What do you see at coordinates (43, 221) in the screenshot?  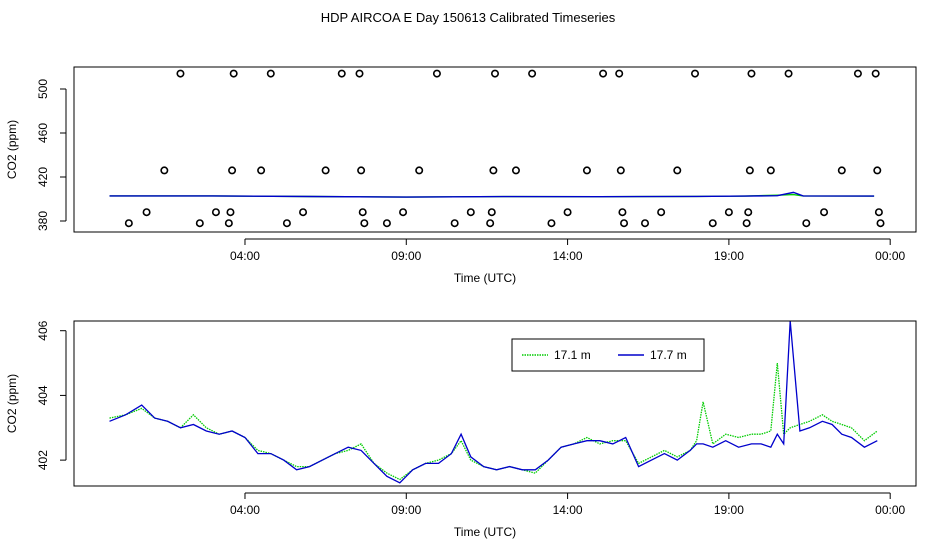 I see `y-tick-label: 380` at bounding box center [43, 221].